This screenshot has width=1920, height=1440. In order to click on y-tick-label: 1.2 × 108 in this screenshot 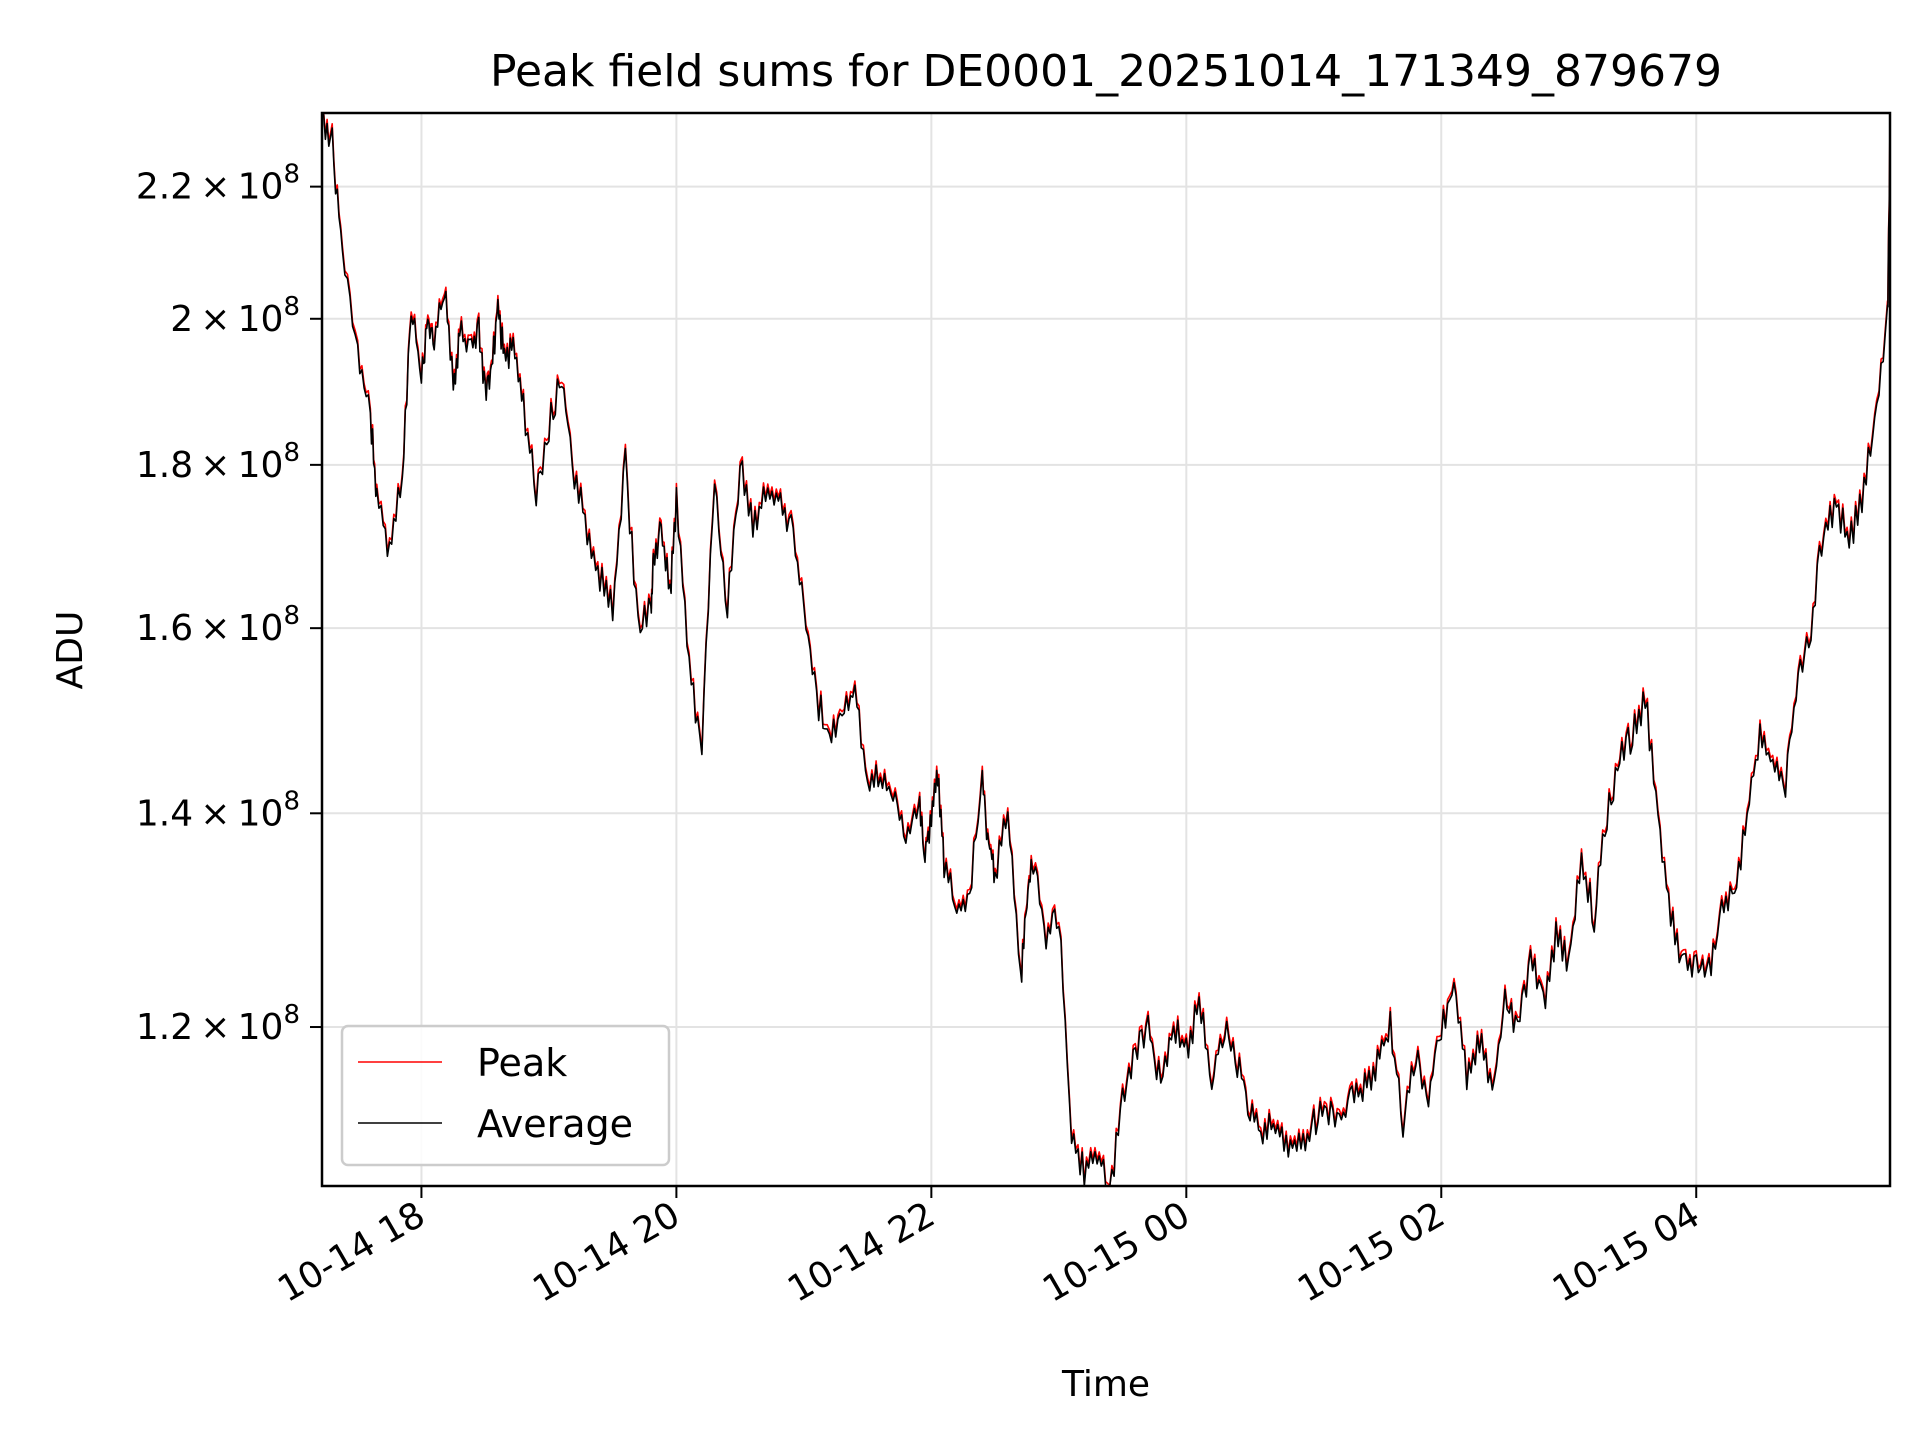, I will do `click(218, 1024)`.